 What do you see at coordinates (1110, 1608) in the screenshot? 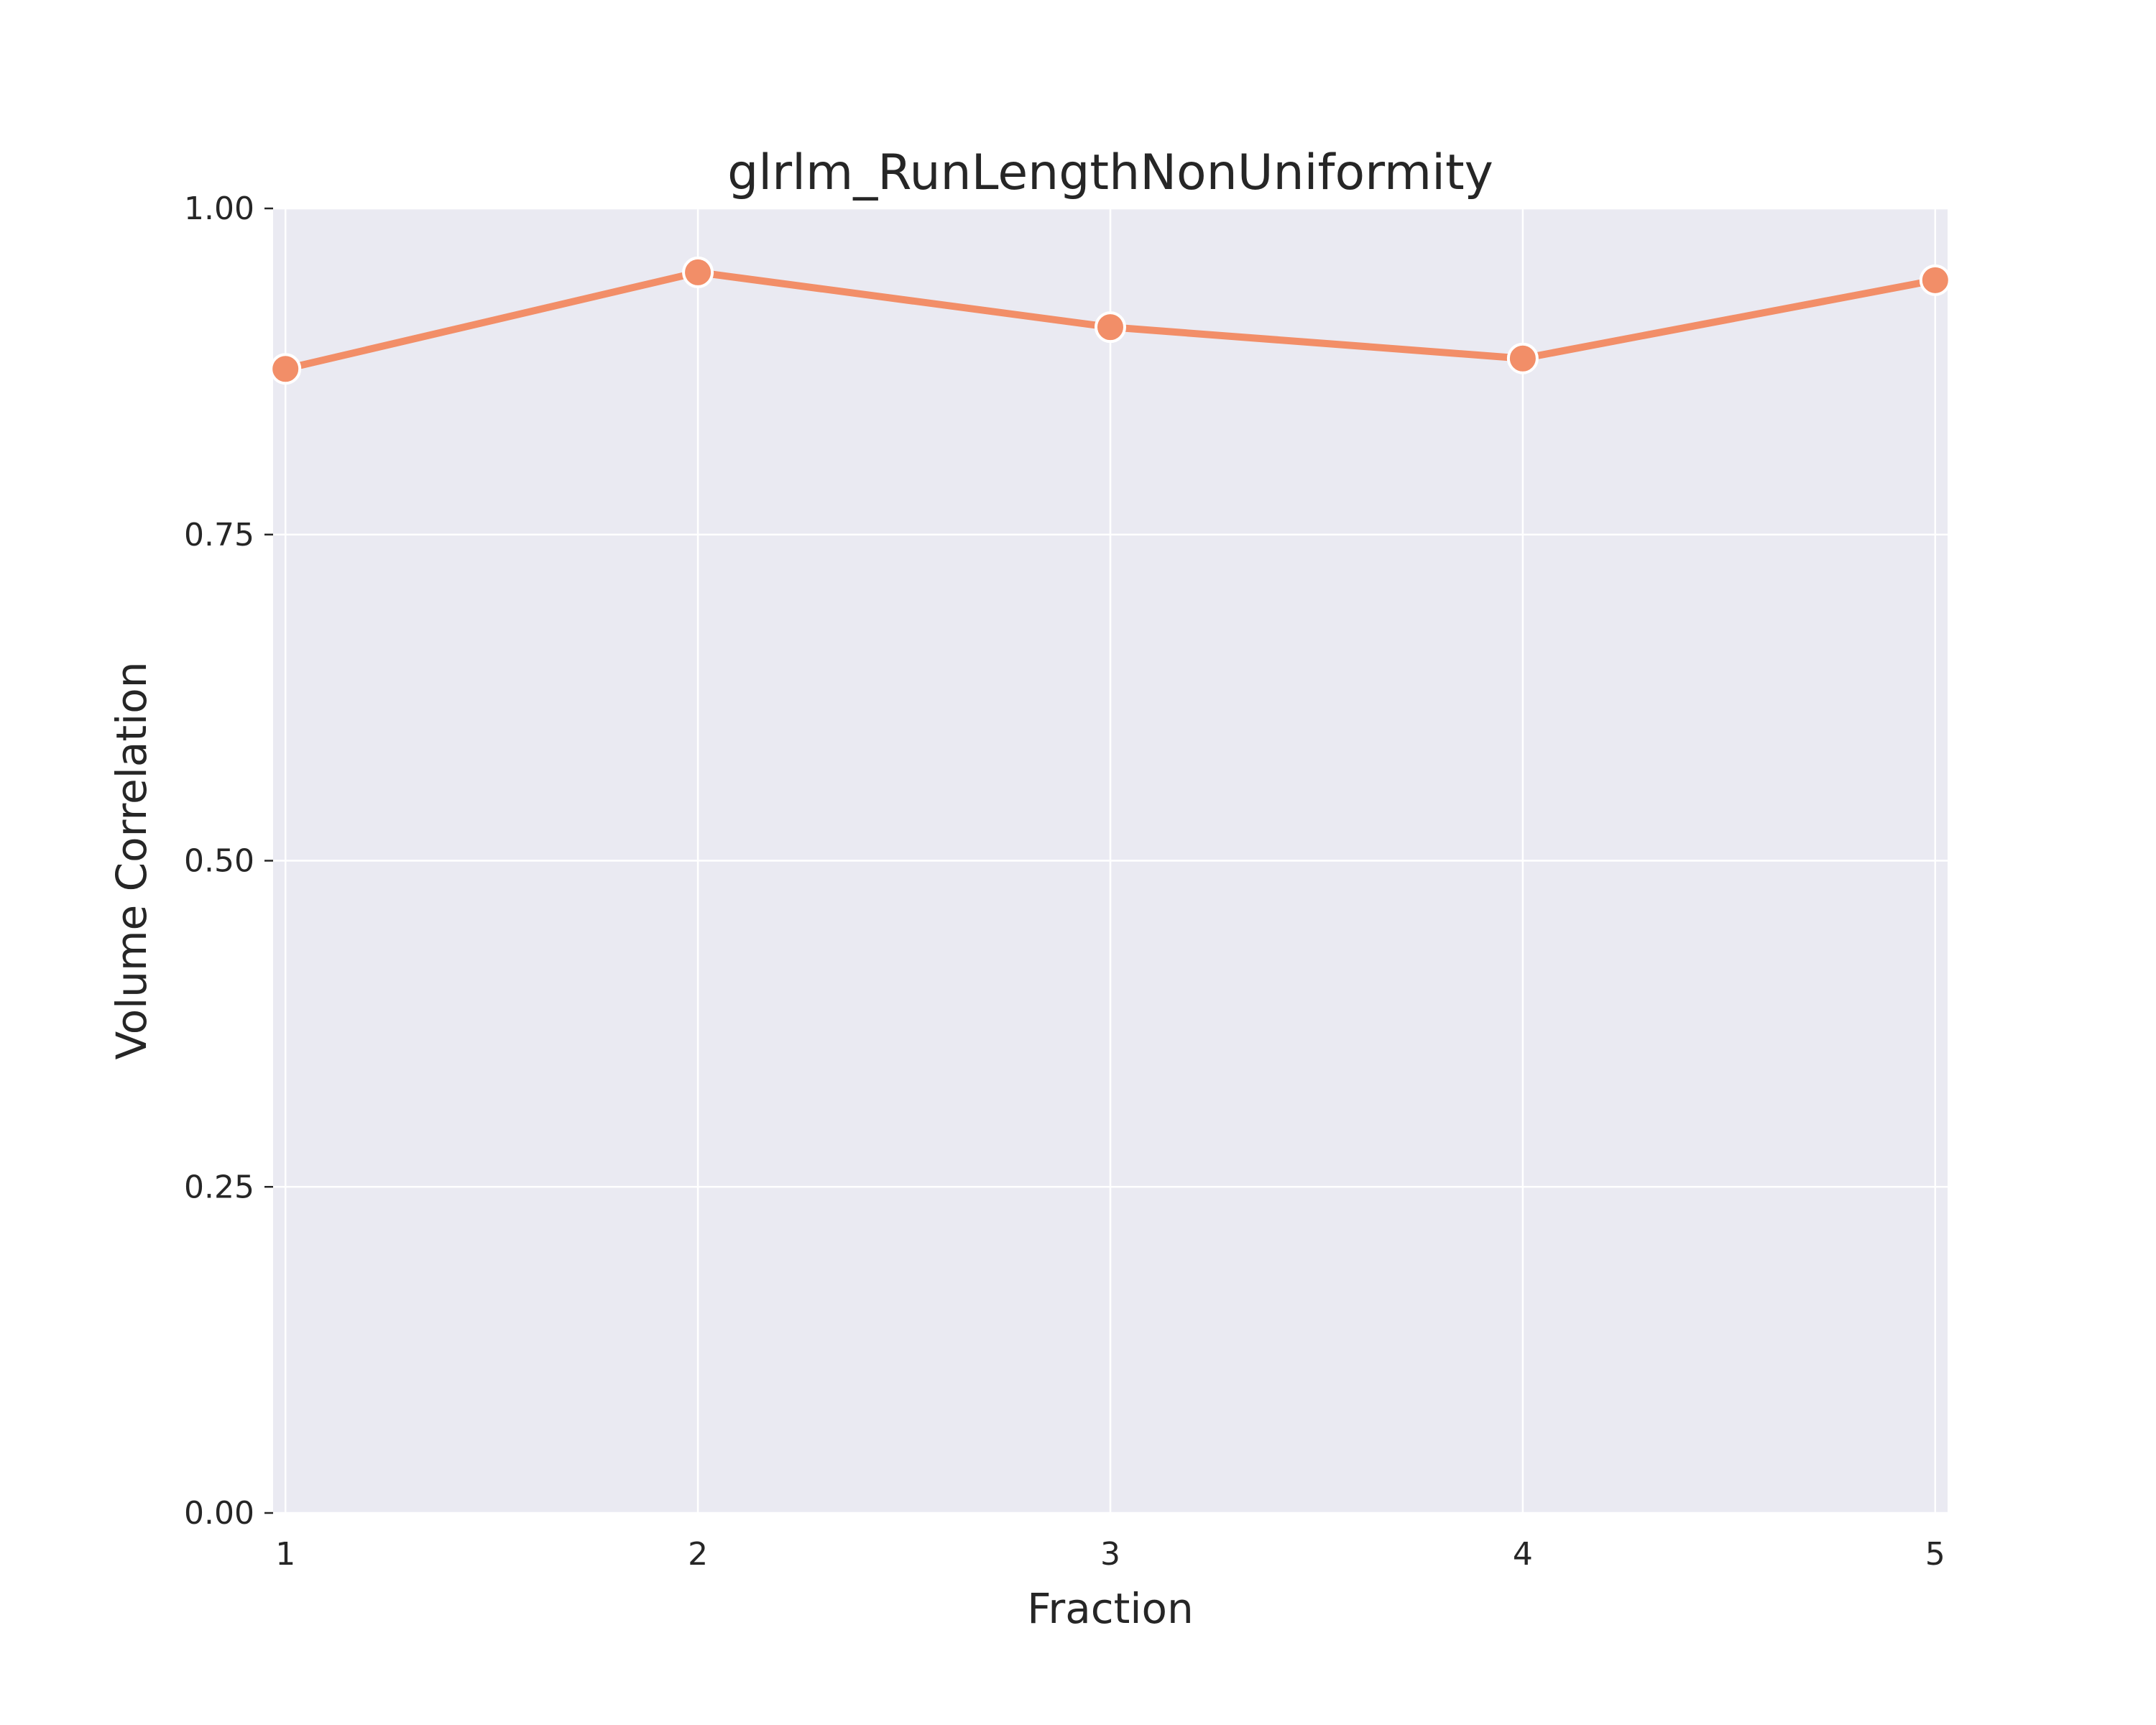
I see `x-axis-label: Fraction` at bounding box center [1110, 1608].